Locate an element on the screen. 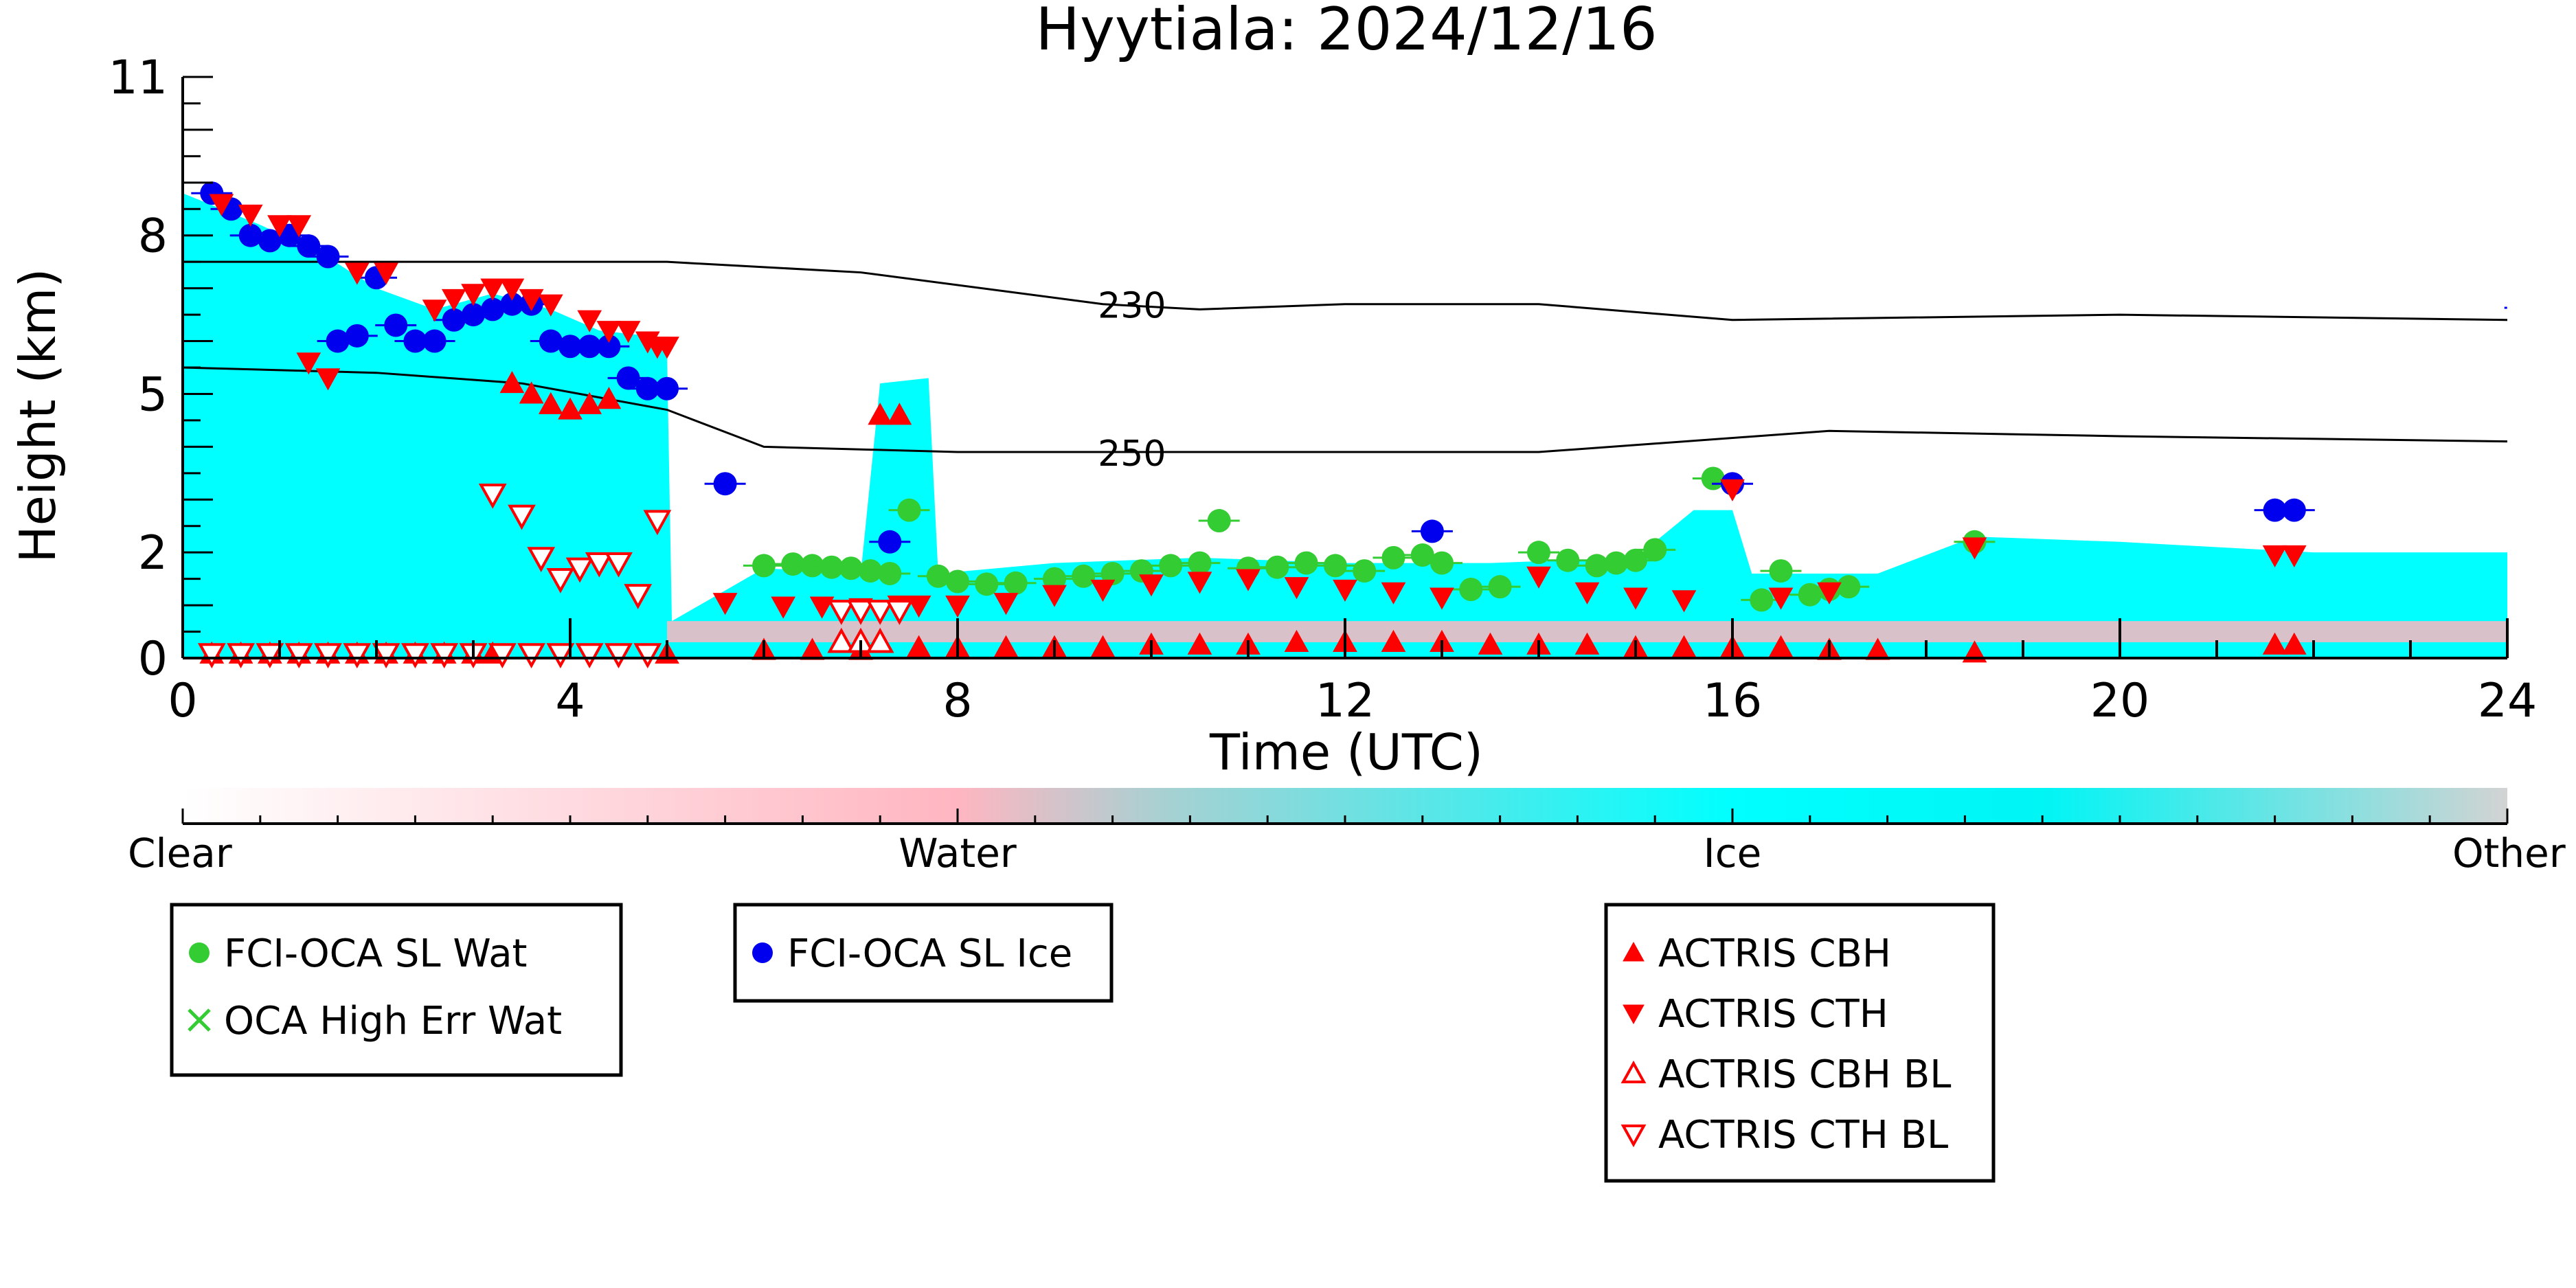 This screenshot has height=1288, width=2576. stray-point is located at coordinates (2505, 307).